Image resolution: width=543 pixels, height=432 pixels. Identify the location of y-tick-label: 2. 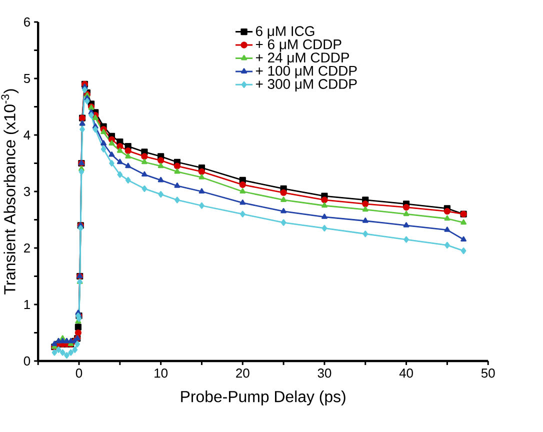
(27, 248).